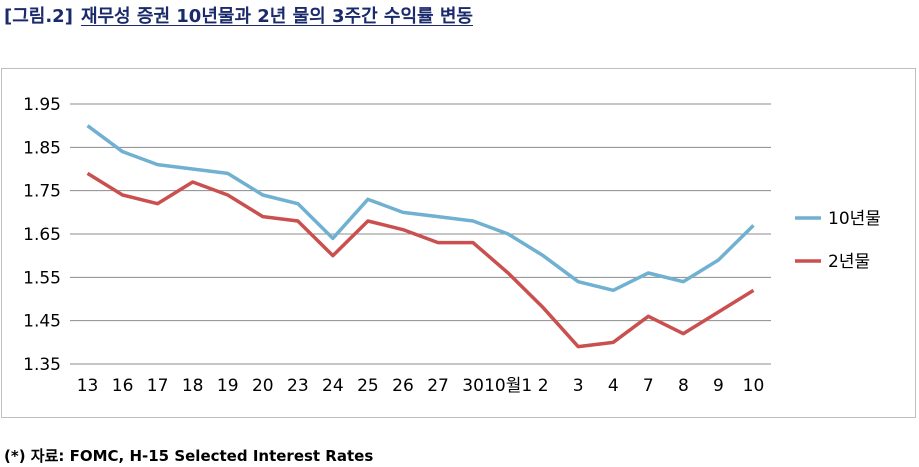 This screenshot has width=919, height=467. Describe the element at coordinates (42, 322) in the screenshot. I see `y-tick-label: 1.45` at that location.